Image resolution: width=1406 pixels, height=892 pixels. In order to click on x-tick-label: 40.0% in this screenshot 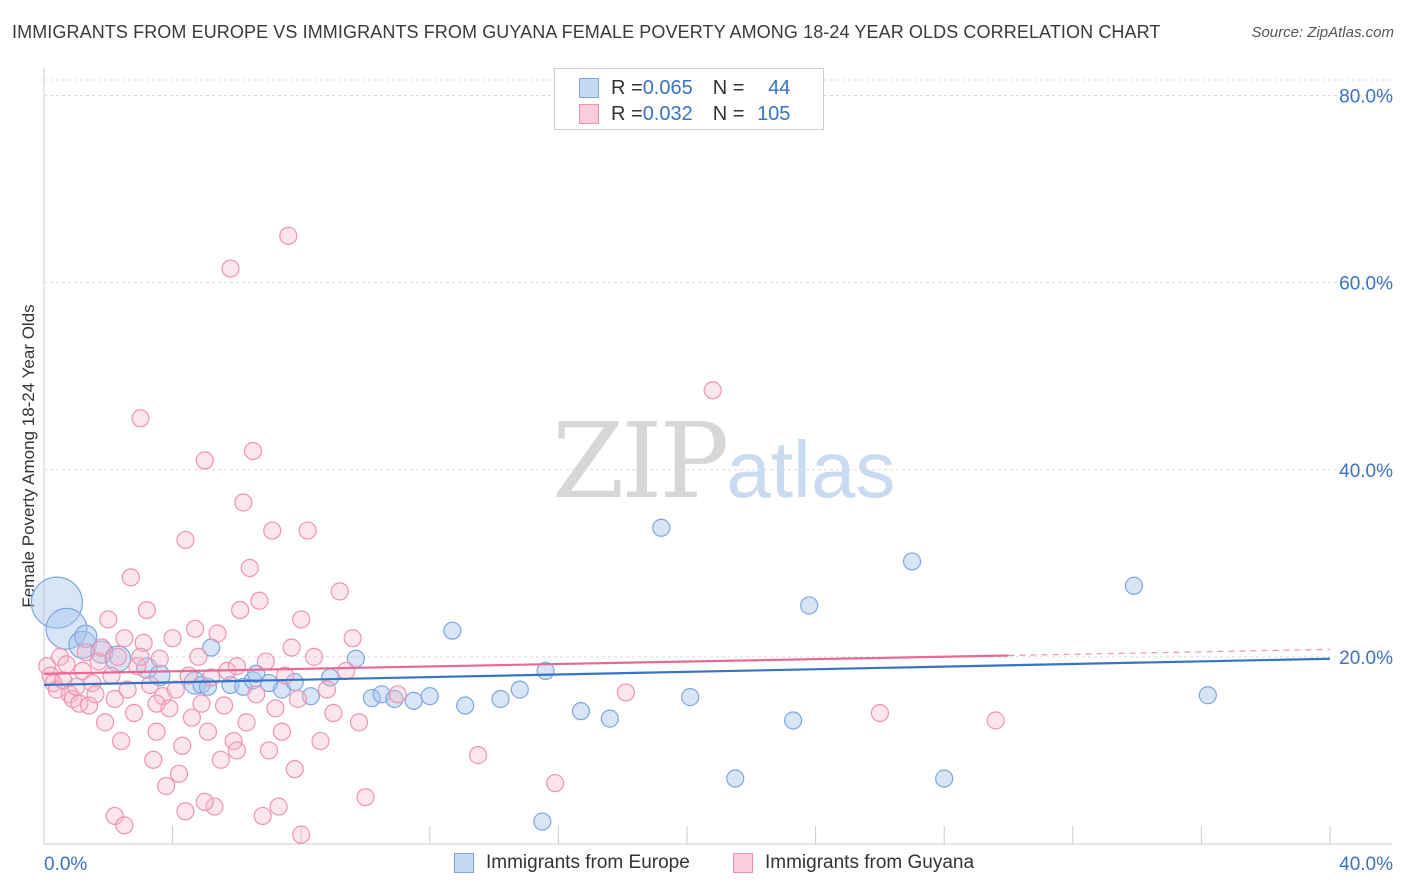, I will do `click(1366, 864)`.